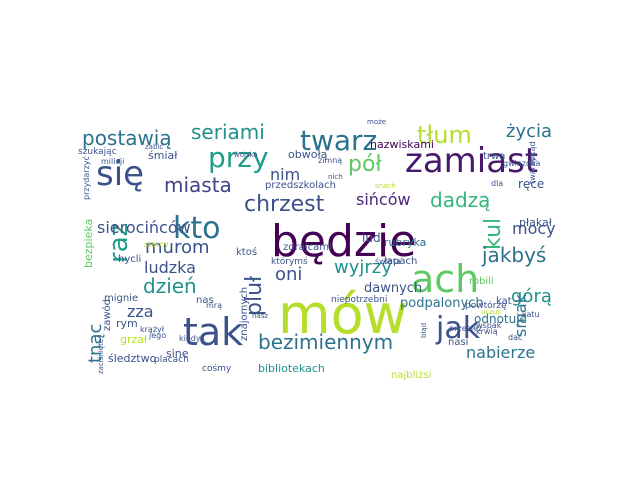  Describe the element at coordinates (289, 261) in the screenshot. I see `word-ktoryms: którymś` at that location.